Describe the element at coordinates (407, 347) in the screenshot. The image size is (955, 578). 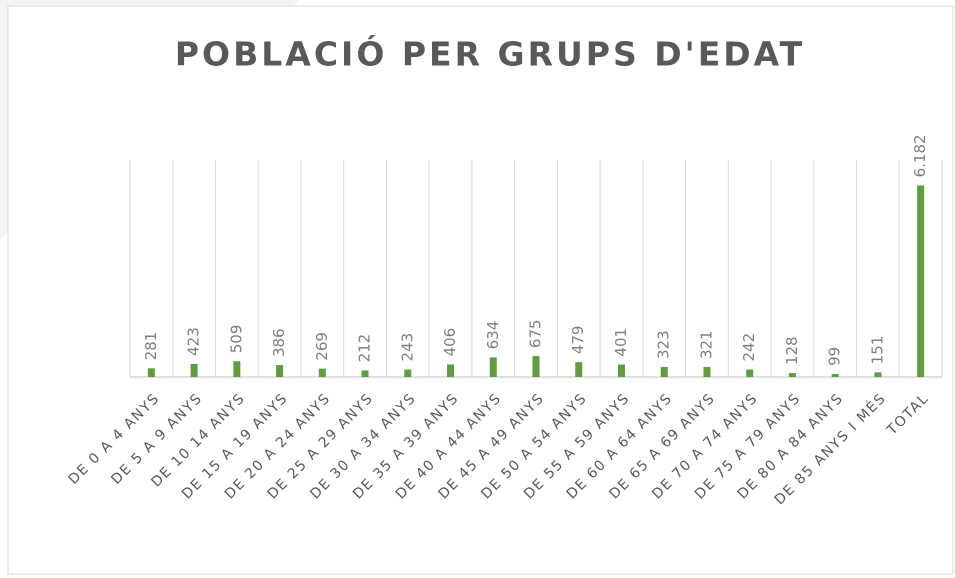
I see `value-label: 243` at that location.